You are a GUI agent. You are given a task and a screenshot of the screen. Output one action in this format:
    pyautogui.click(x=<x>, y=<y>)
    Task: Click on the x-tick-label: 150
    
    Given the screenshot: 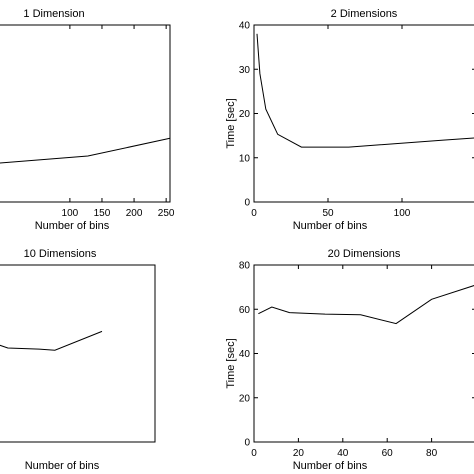 What is the action you would take?
    pyautogui.click(x=102, y=213)
    